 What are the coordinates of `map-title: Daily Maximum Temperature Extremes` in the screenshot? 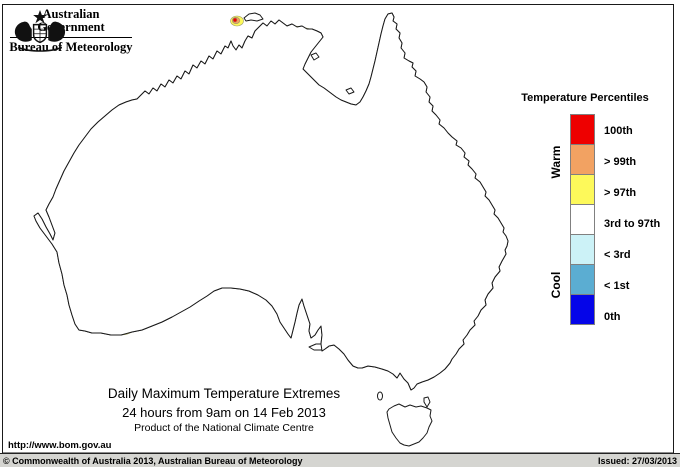 It's located at (224, 393).